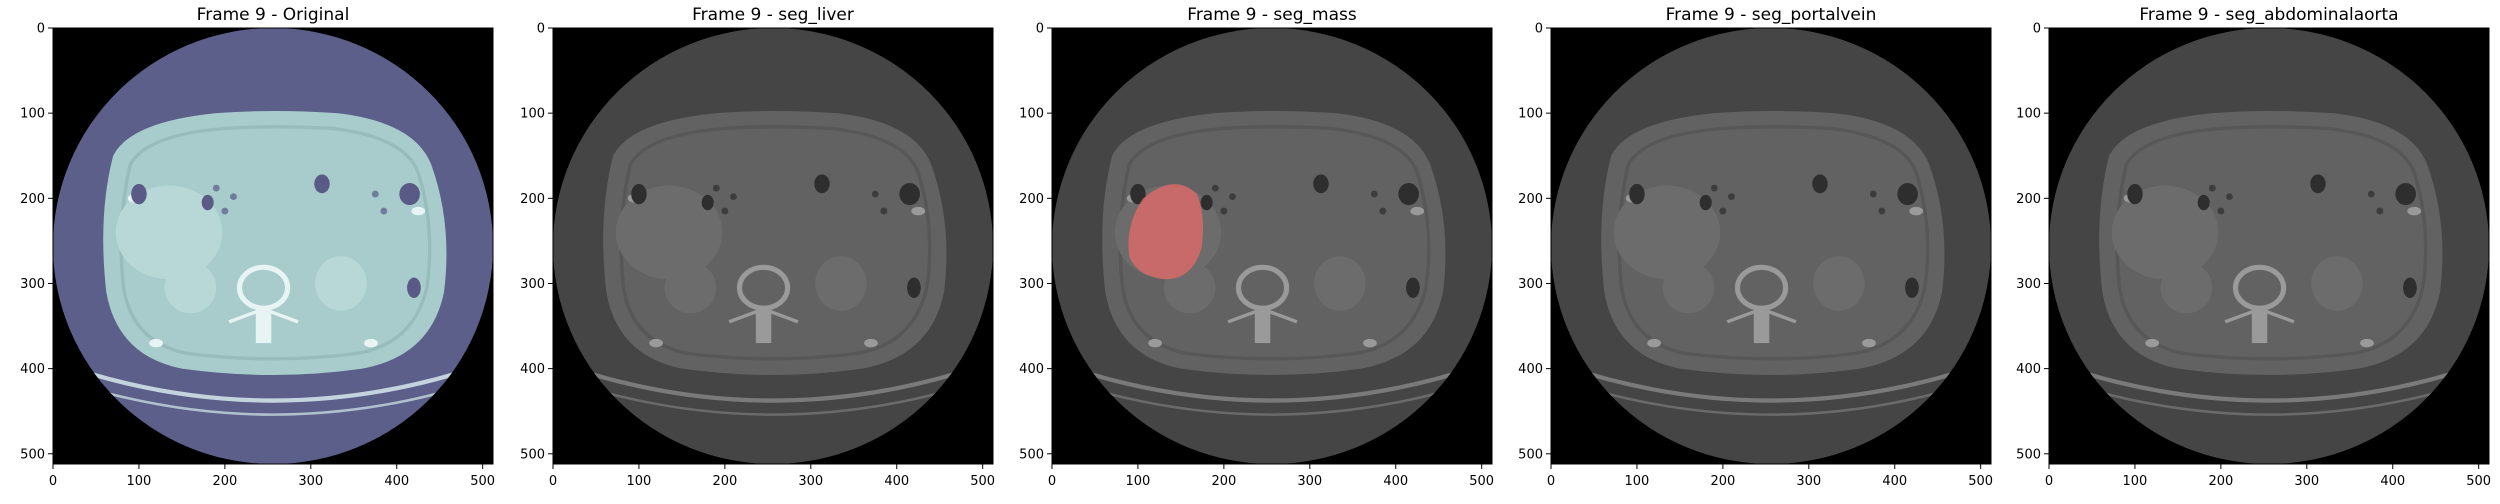 The image size is (2500, 504). I want to click on y-tick-label: 200, so click(532, 199).